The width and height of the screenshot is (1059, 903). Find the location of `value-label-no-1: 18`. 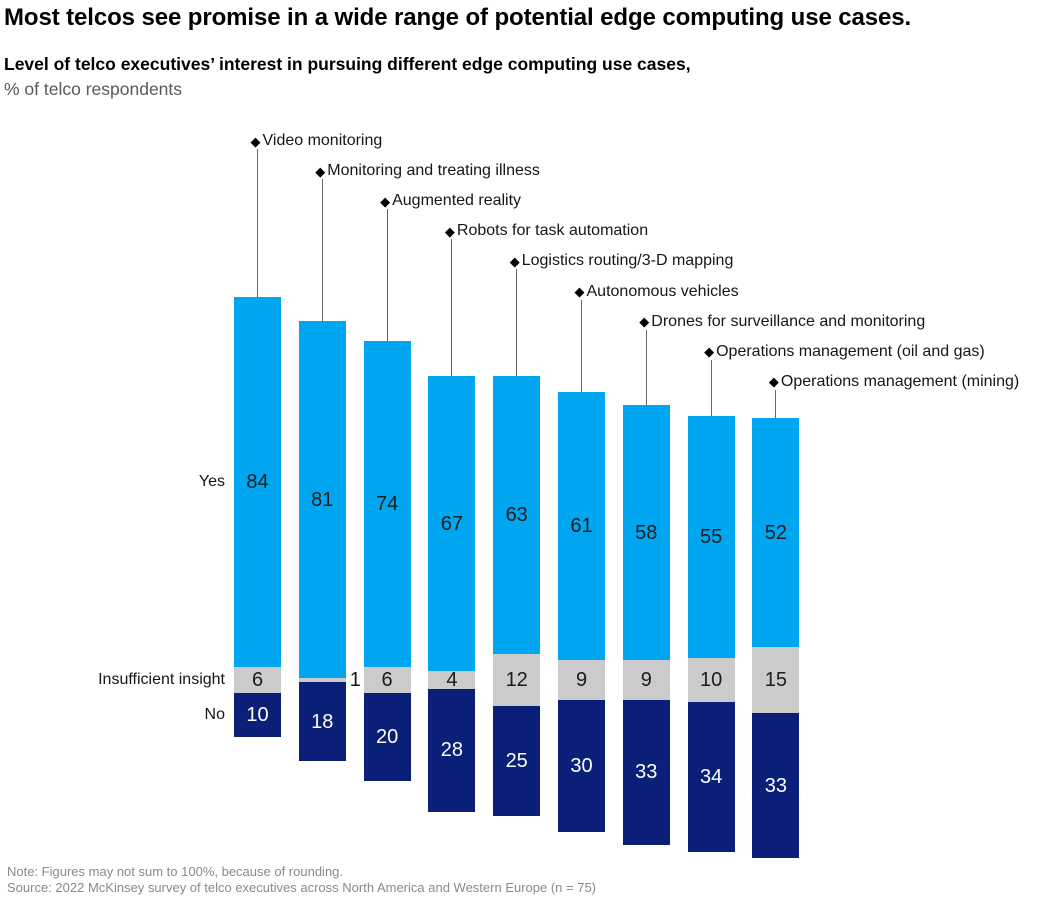

value-label-no-1: 18 is located at coordinates (322, 721).